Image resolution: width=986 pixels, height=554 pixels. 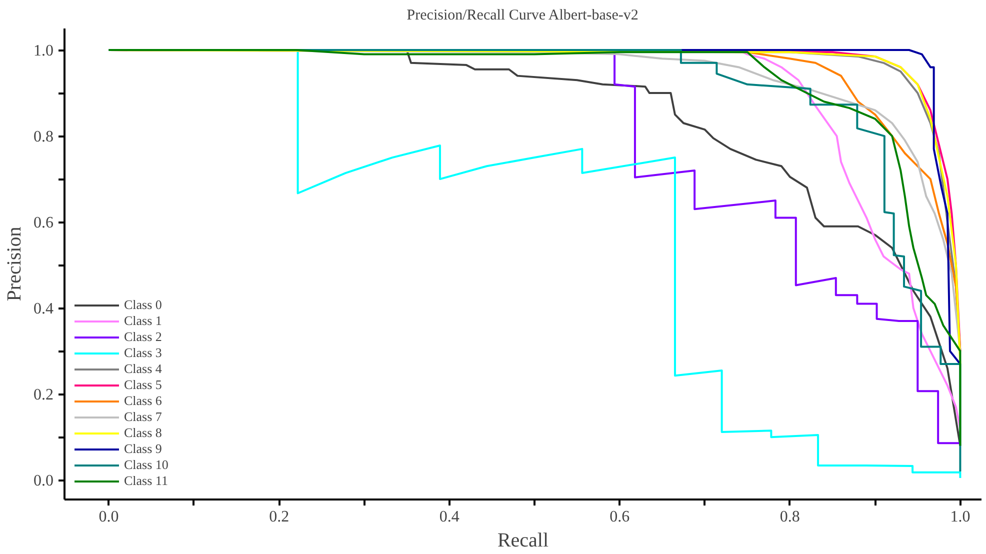 What do you see at coordinates (143, 449) in the screenshot?
I see `legend-label: Class 9` at bounding box center [143, 449].